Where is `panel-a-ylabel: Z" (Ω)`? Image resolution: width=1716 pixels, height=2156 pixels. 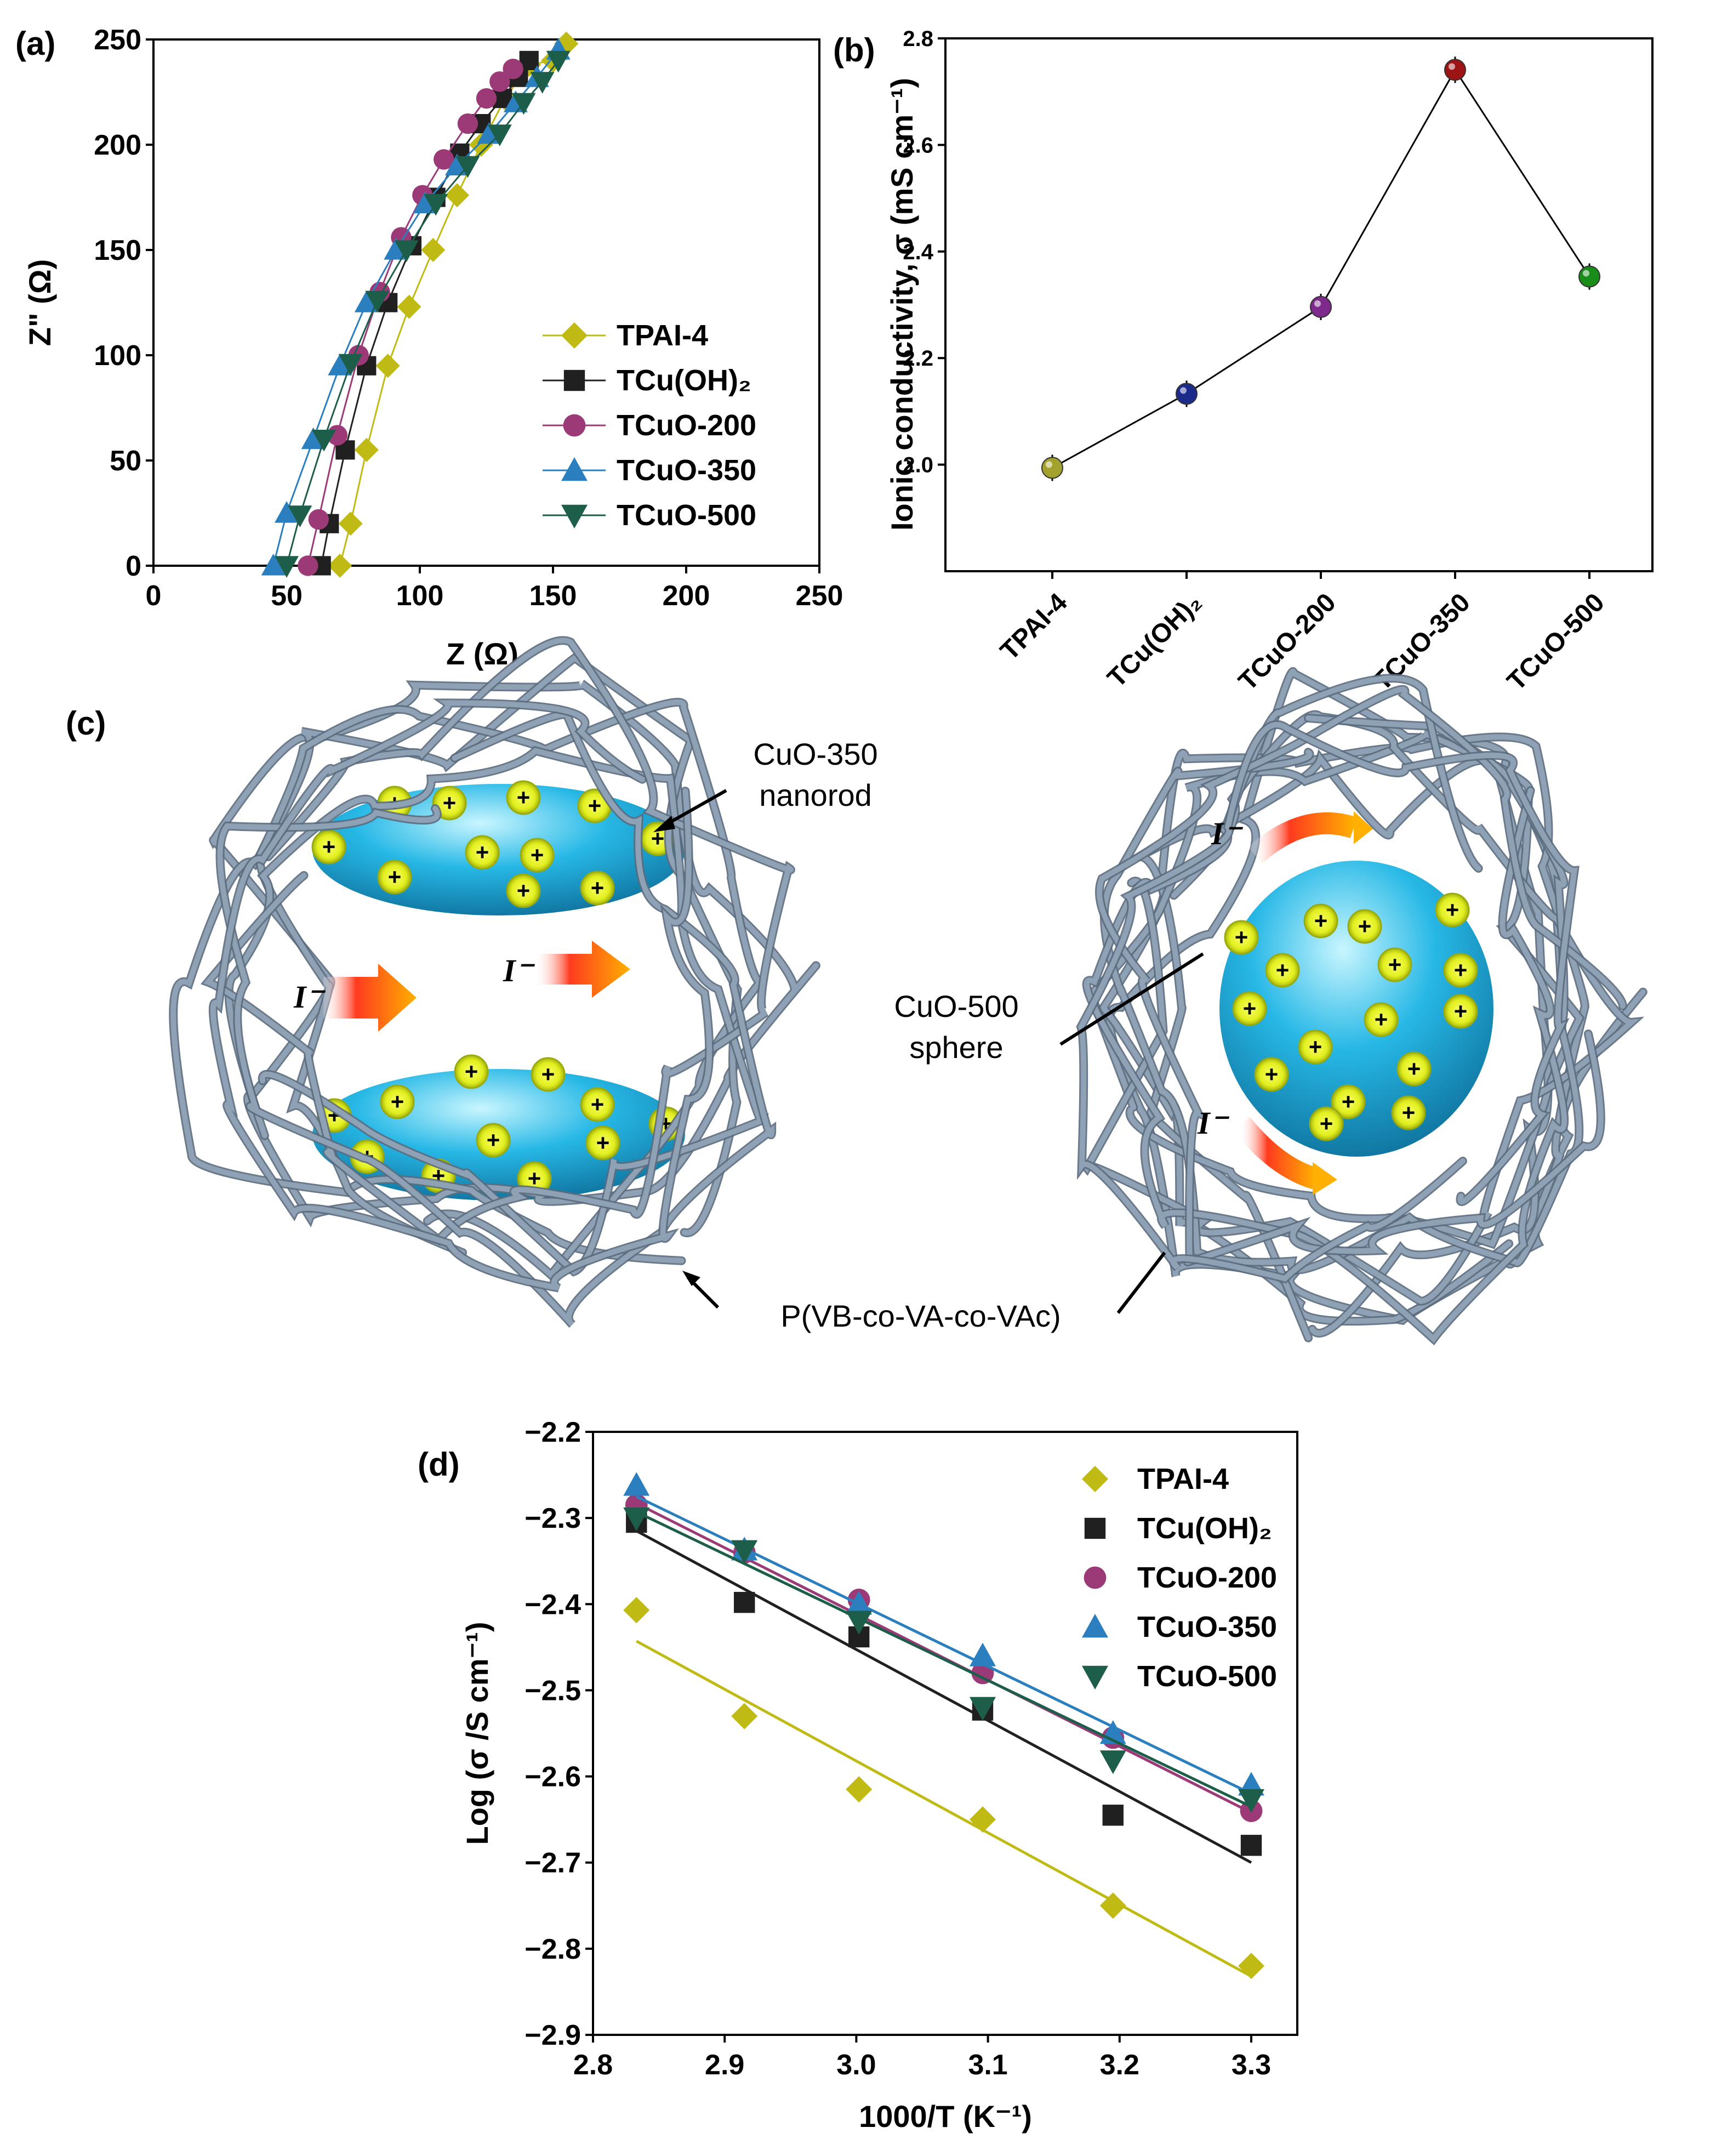
panel-a-ylabel: Z" (Ω) is located at coordinates (39, 302).